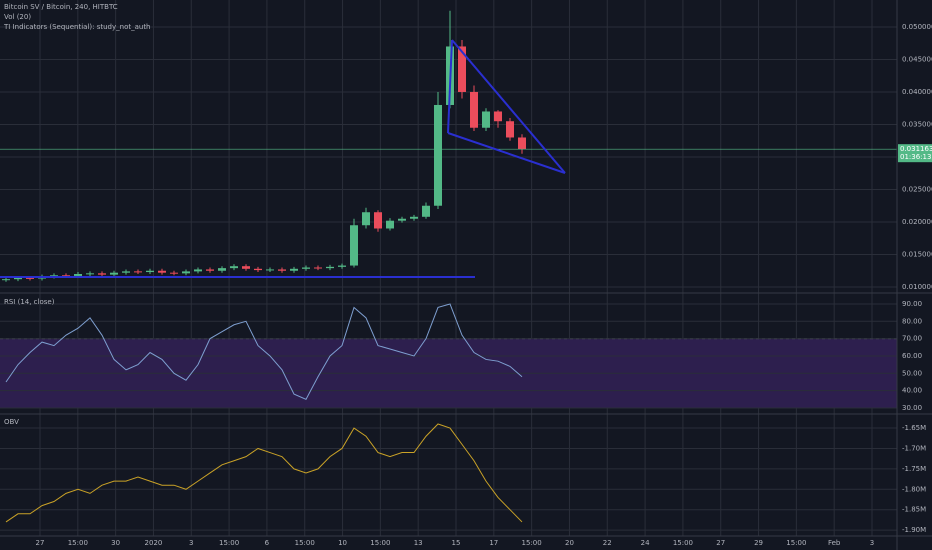  Describe the element at coordinates (267, 543) in the screenshot. I see `x-tick-label: 6` at that location.